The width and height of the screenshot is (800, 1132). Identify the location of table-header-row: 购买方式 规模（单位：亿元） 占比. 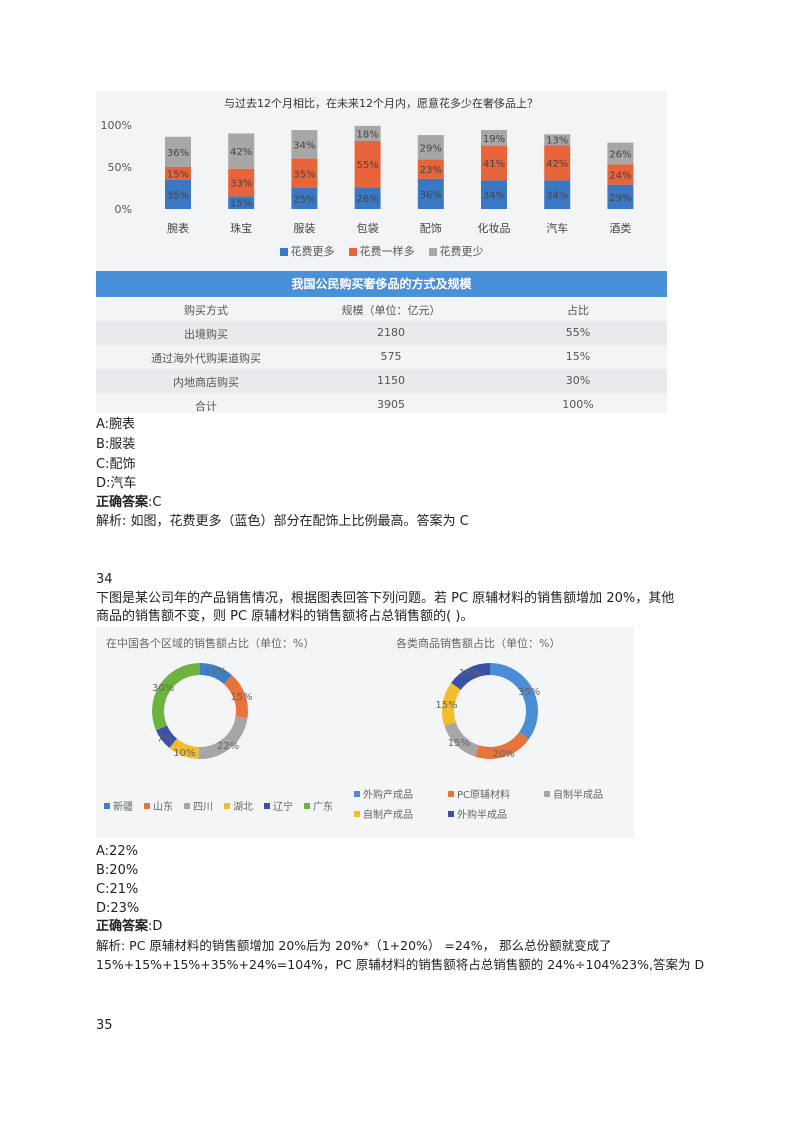
(381, 309).